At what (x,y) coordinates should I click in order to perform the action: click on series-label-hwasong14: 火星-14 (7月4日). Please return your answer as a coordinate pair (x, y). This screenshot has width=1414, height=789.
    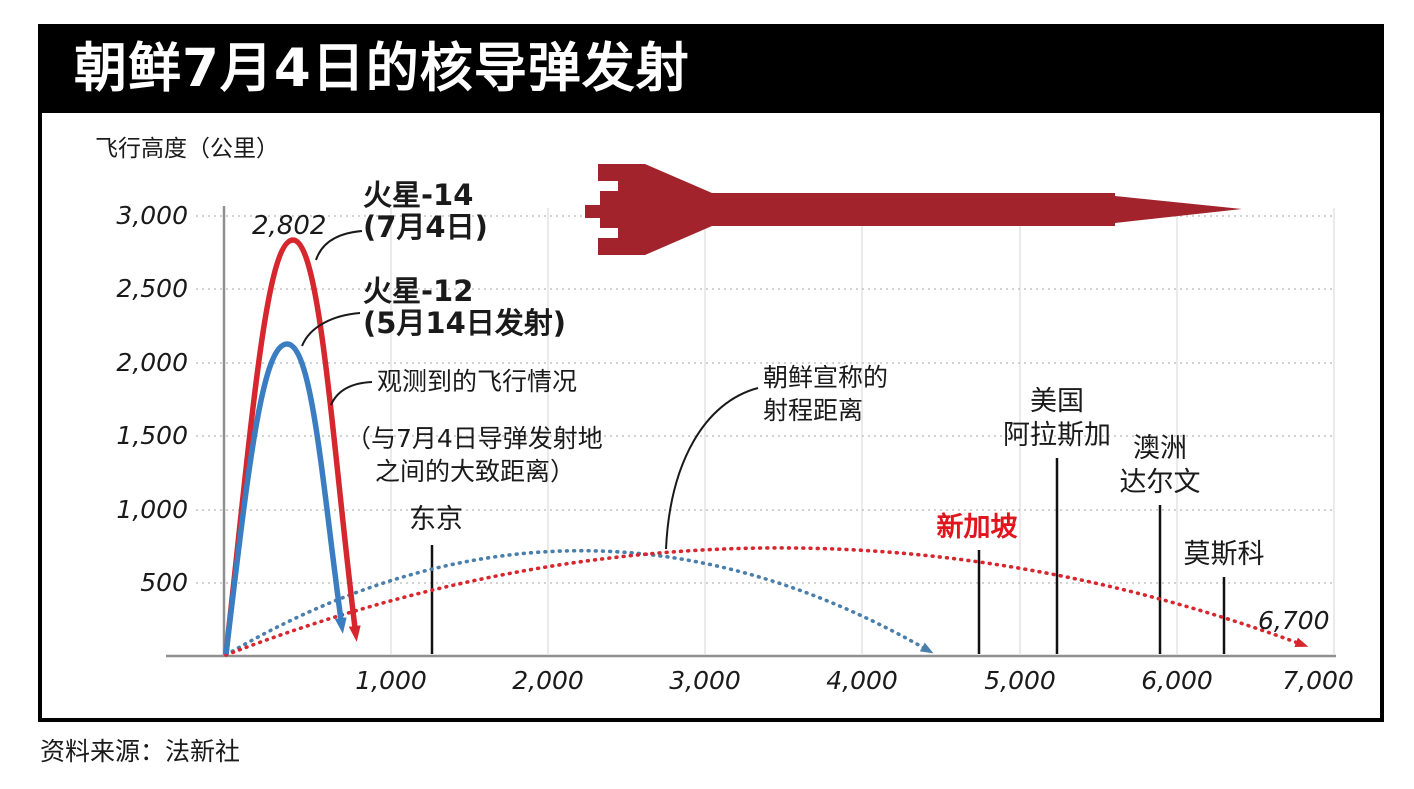
    Looking at the image, I should click on (425, 211).